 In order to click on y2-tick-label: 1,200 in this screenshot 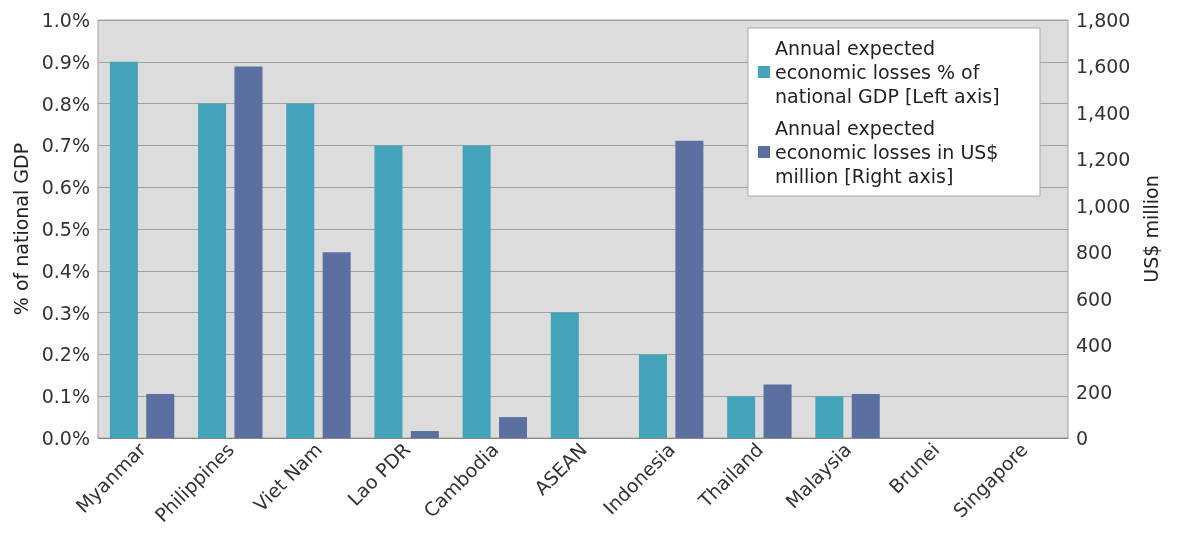, I will do `click(1103, 159)`.